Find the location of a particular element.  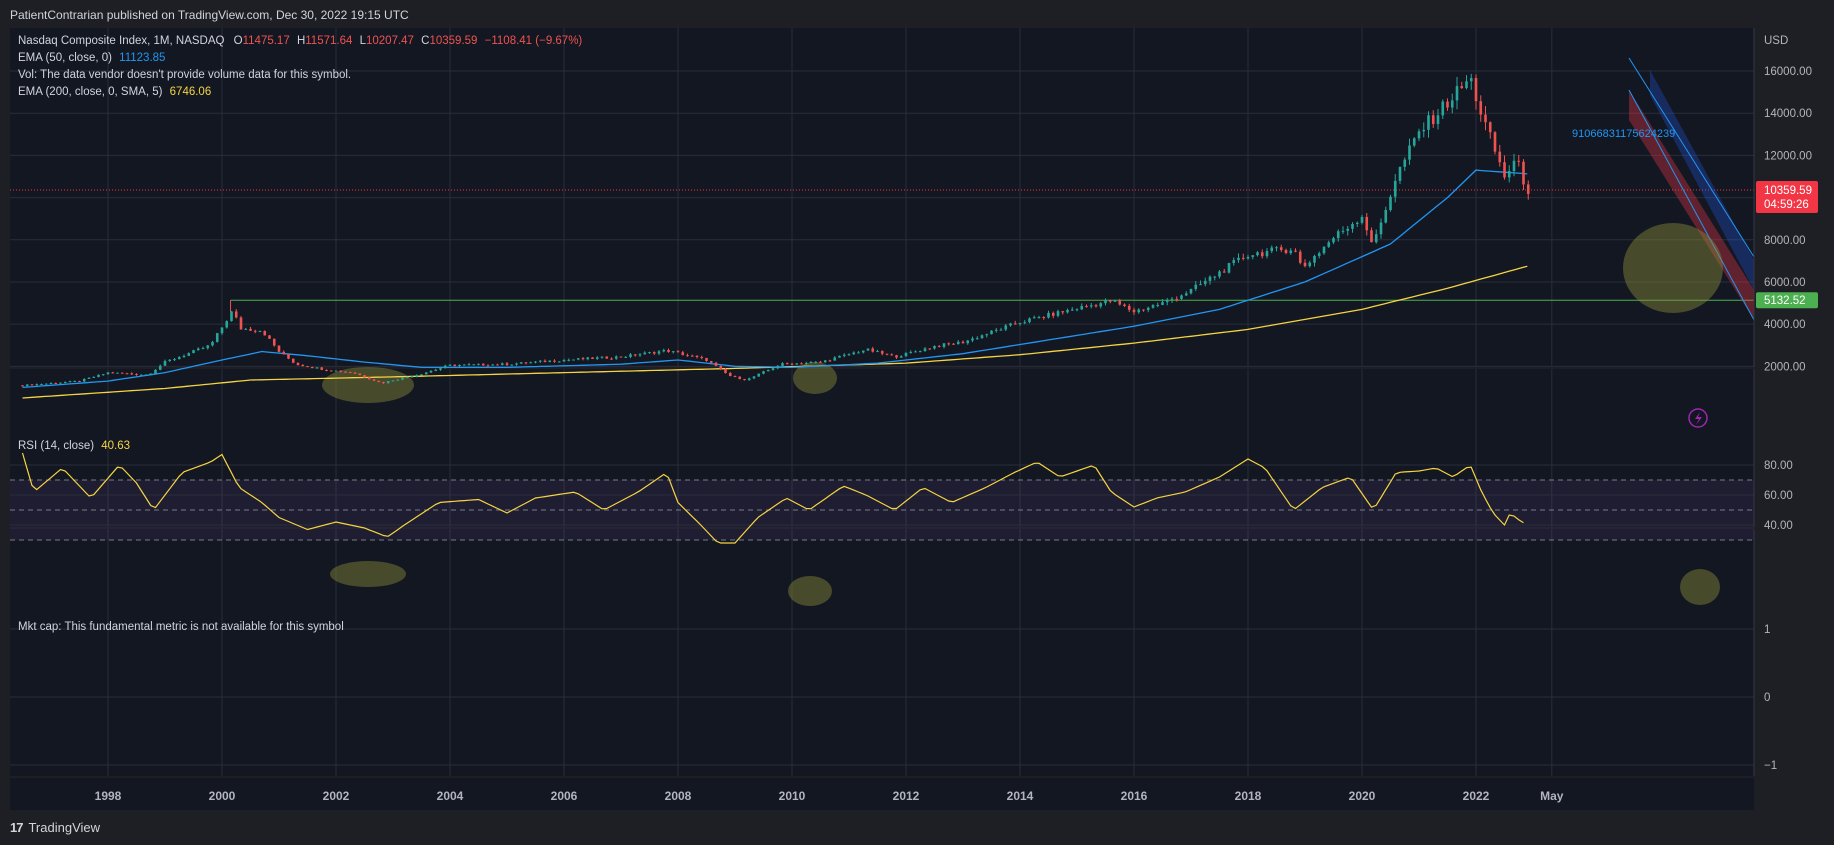

x-tick-label: 2016 is located at coordinates (1134, 796).